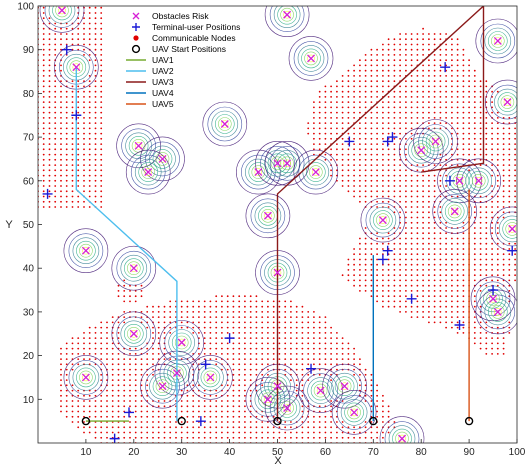 The image size is (528, 468). Describe the element at coordinates (374, 452) in the screenshot. I see `x-tick-label: 70` at that location.